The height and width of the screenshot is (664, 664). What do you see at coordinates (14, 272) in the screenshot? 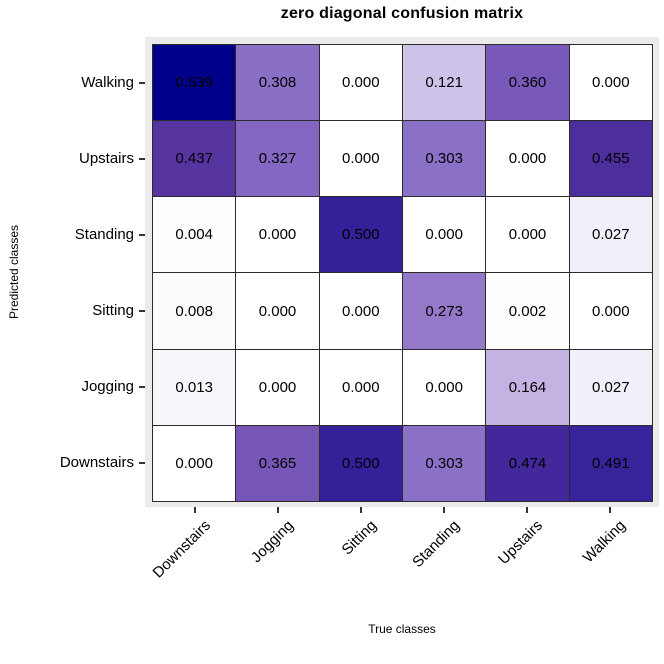
I see `y-axis-title: Predicted classes` at bounding box center [14, 272].